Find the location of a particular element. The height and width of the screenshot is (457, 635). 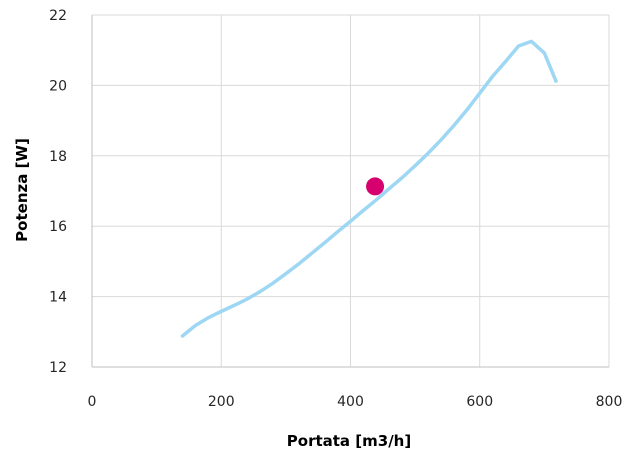

highlight-point is located at coordinates (375, 186).